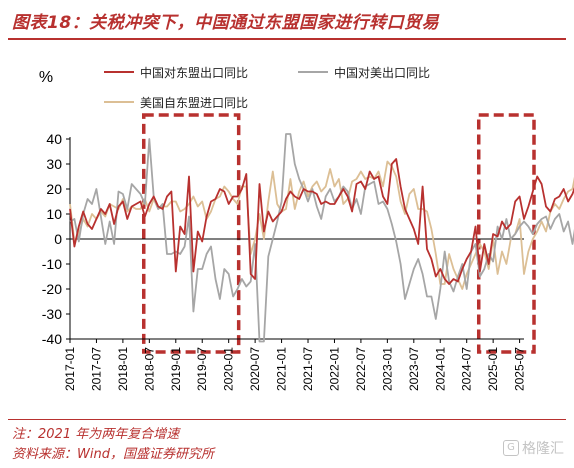  Describe the element at coordinates (54, 164) in the screenshot. I see `y-tick-label: 30` at that location.